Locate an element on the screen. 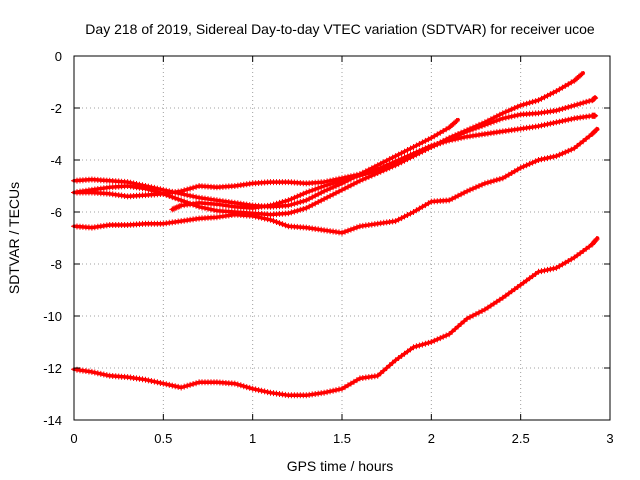  x-axis-title: GPS time / hours is located at coordinates (340, 466).